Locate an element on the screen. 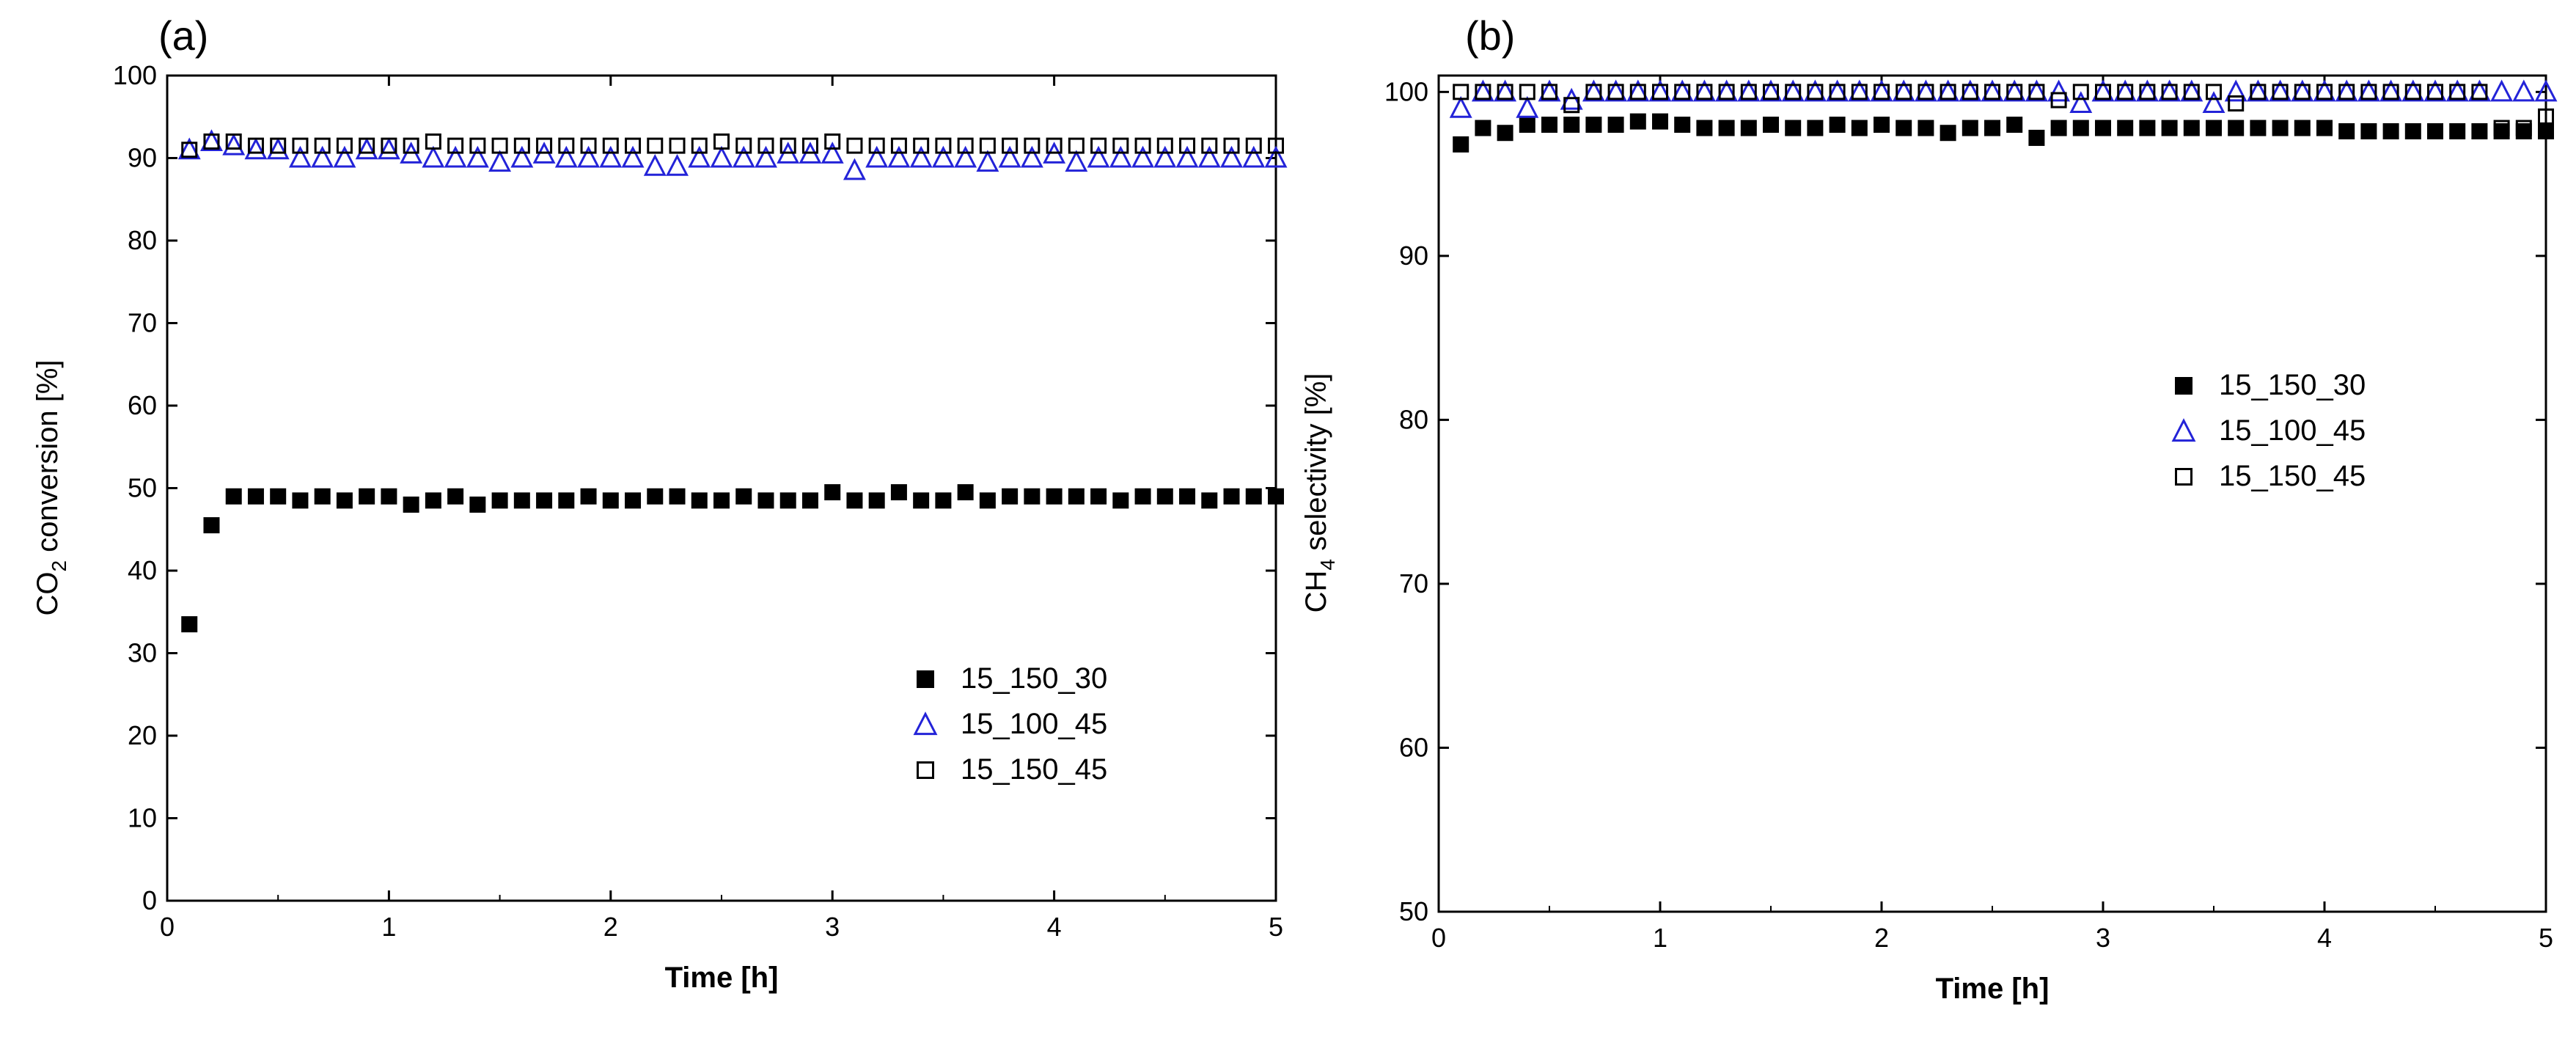  x-tick-label: 3 is located at coordinates (2103, 938).